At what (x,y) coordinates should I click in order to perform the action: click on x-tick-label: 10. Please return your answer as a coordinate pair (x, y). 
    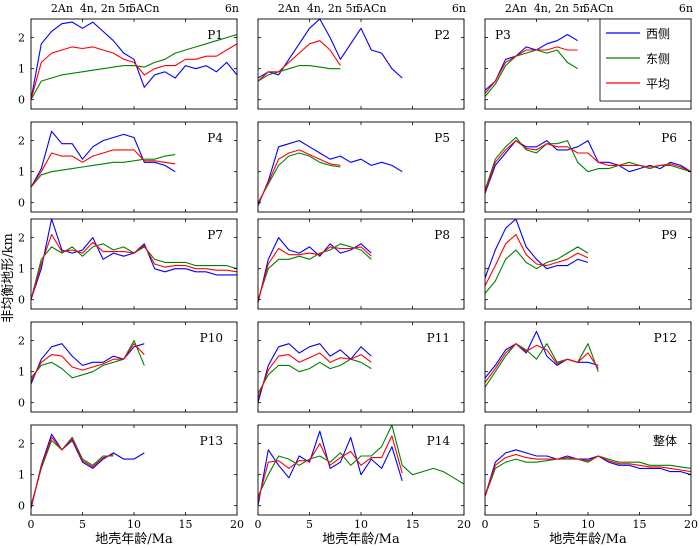
    Looking at the image, I should click on (134, 524).